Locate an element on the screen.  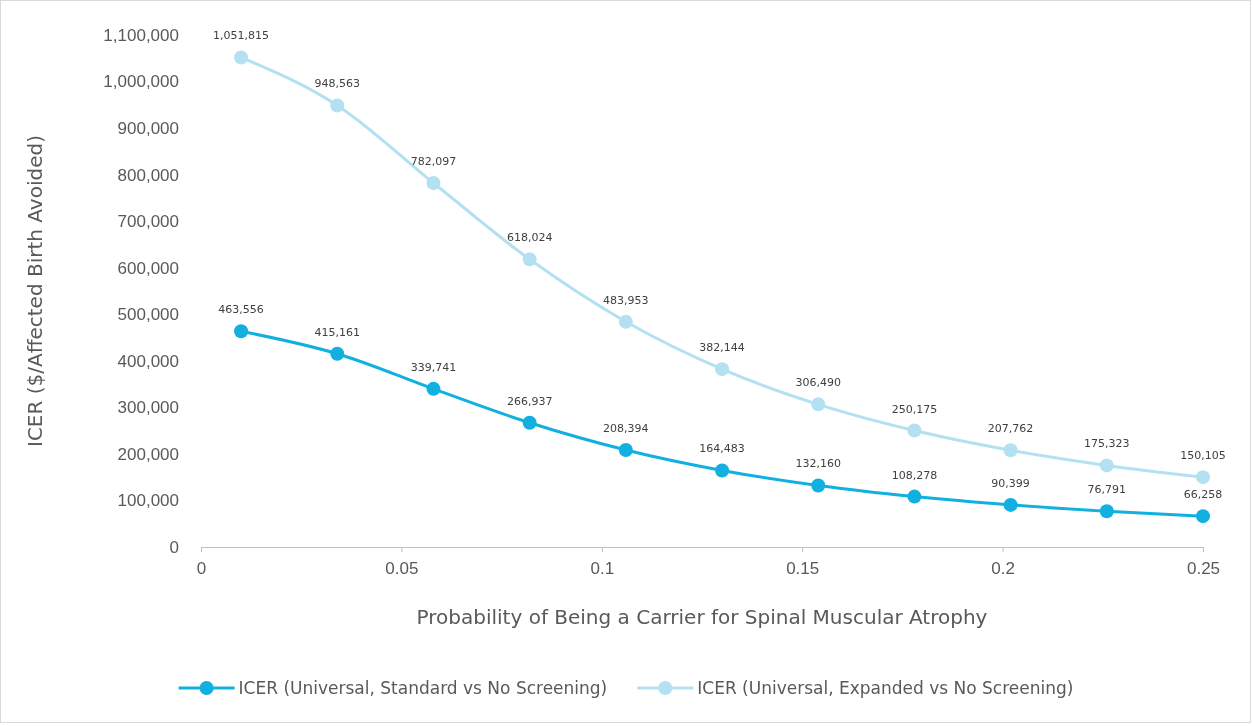
data-label: 463,556 is located at coordinates (241, 310).